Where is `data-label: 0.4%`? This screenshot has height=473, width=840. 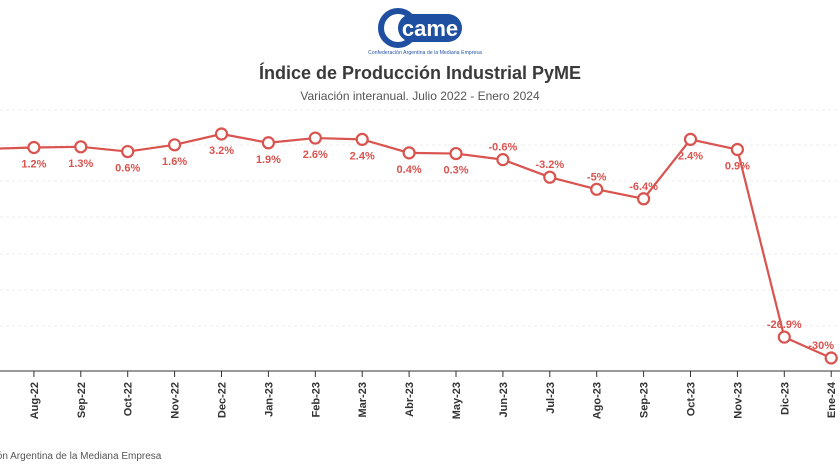 data-label: 0.4% is located at coordinates (409, 170).